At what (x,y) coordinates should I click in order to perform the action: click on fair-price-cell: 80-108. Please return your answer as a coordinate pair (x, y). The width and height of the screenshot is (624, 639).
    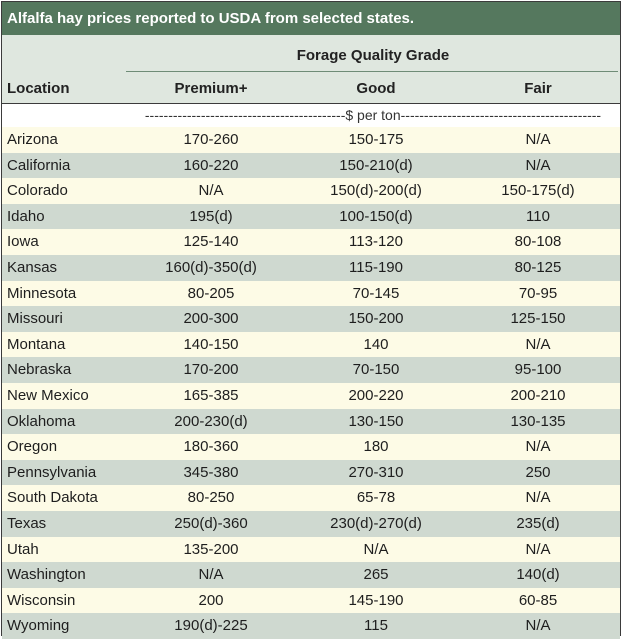
    Looking at the image, I should click on (538, 242).